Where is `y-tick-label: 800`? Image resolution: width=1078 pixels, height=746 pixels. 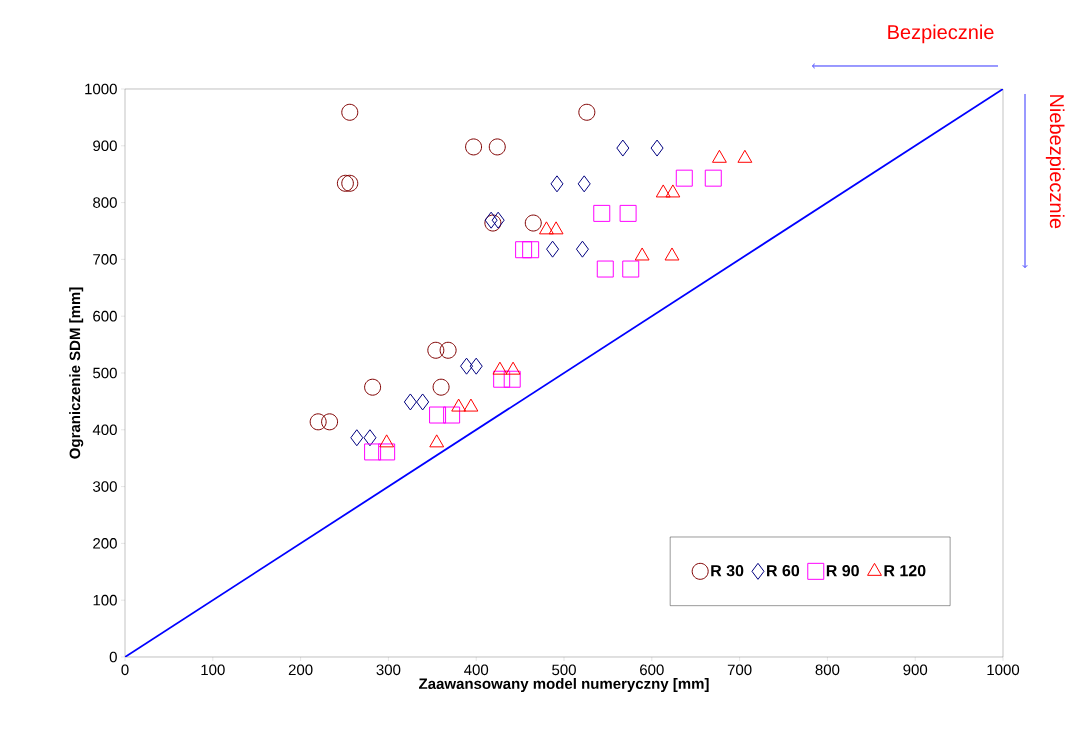
y-tick-label: 800 is located at coordinates (105, 202).